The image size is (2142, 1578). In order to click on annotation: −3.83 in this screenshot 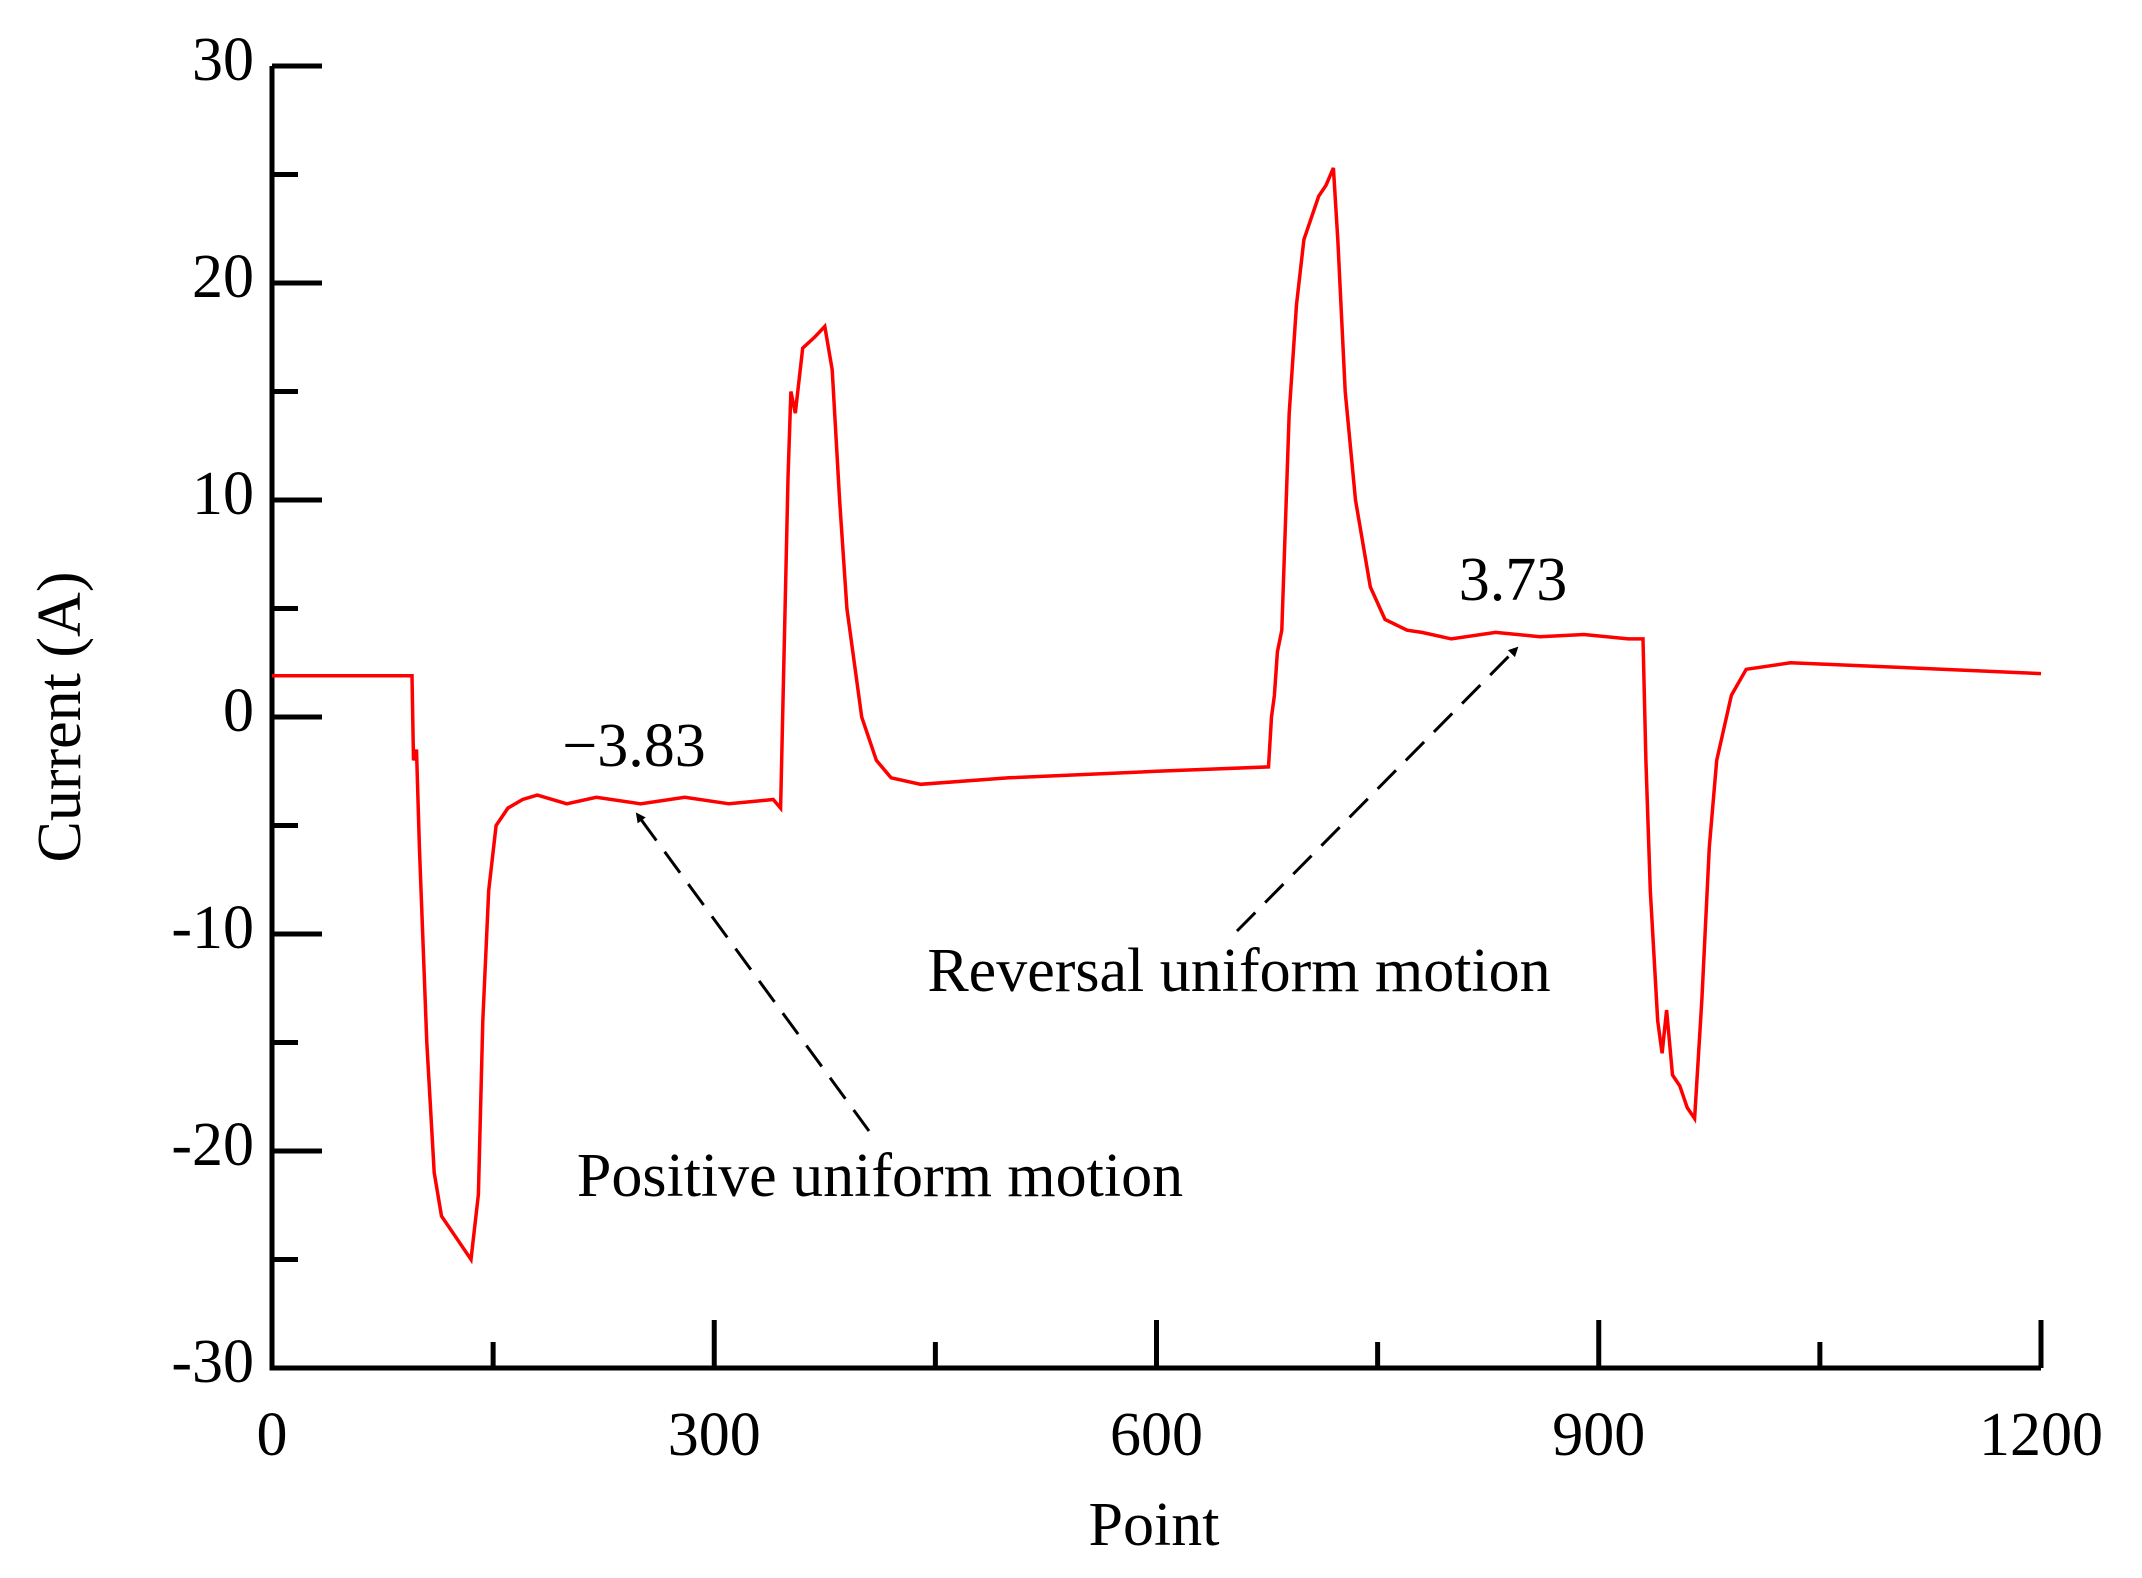, I will do `click(633, 746)`.